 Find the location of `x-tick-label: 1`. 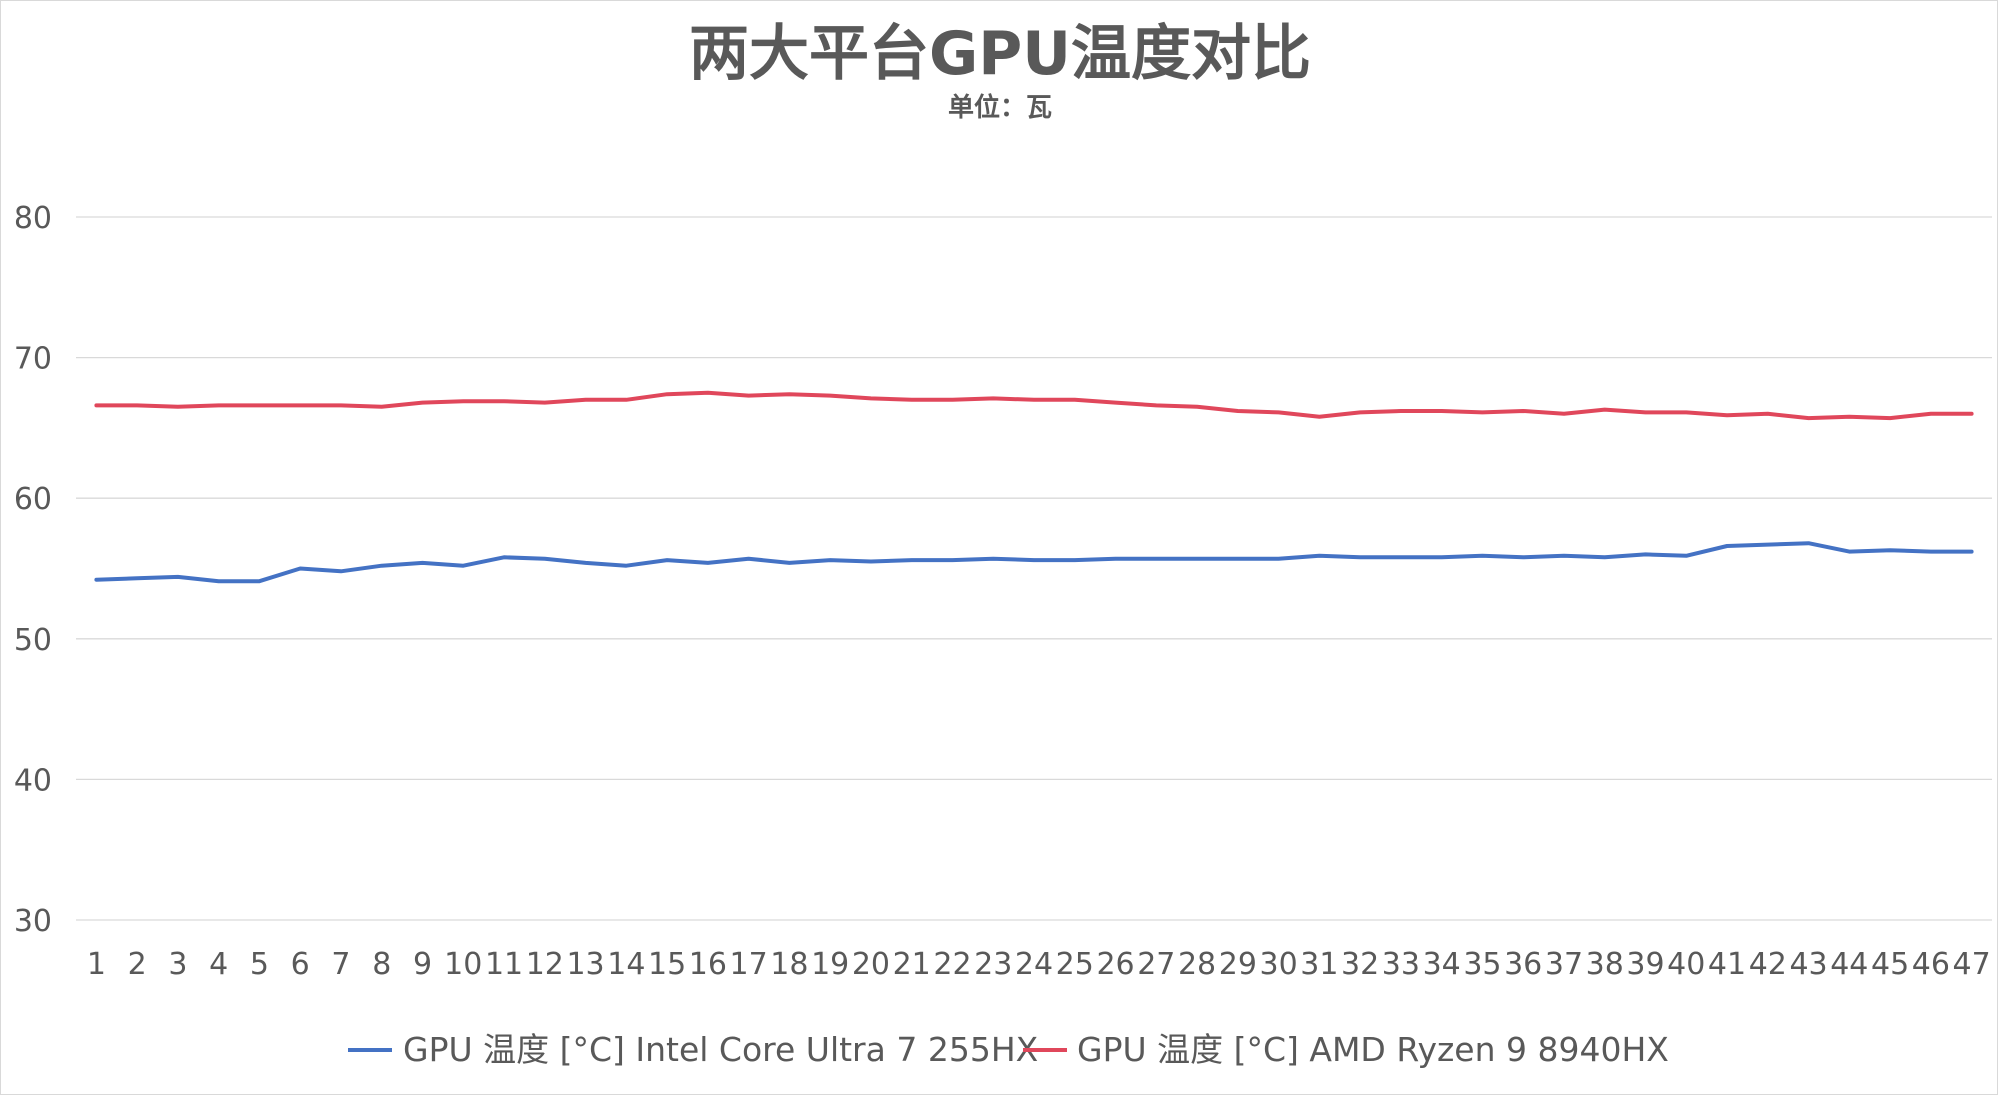

x-tick-label: 1 is located at coordinates (96, 964).